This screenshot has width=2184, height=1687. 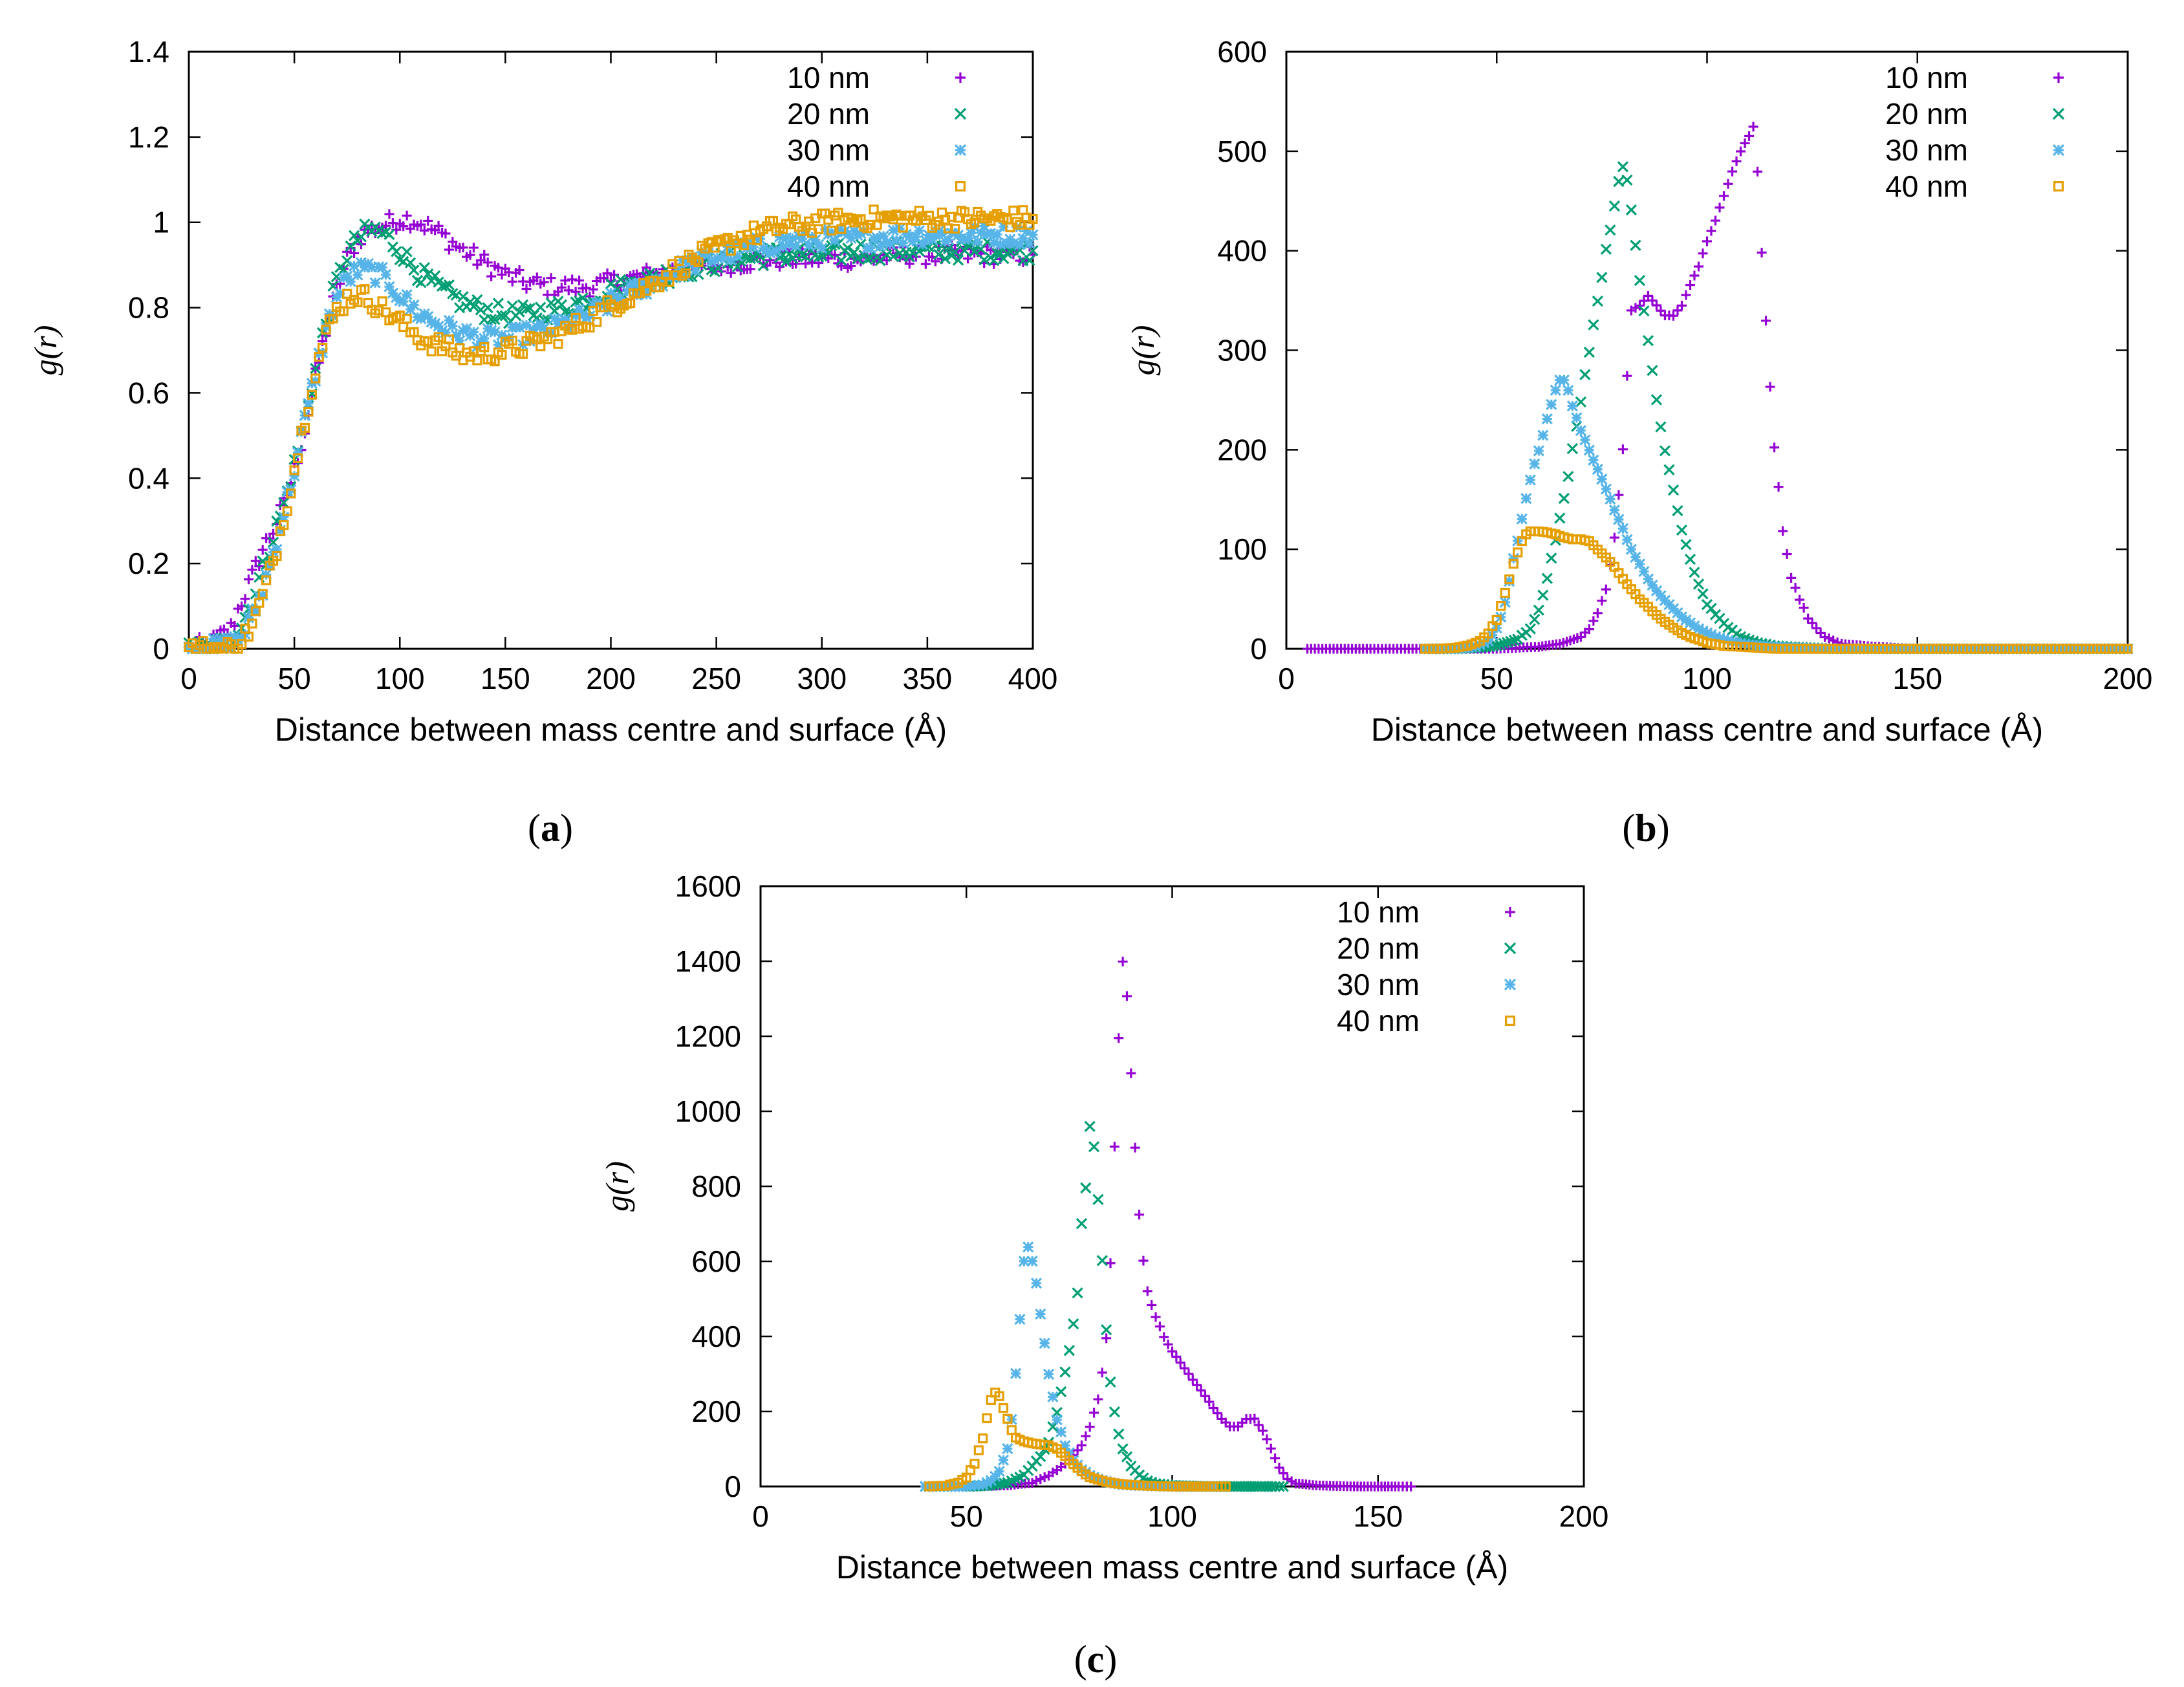 I want to click on caption-b: (b), so click(x=1645, y=828).